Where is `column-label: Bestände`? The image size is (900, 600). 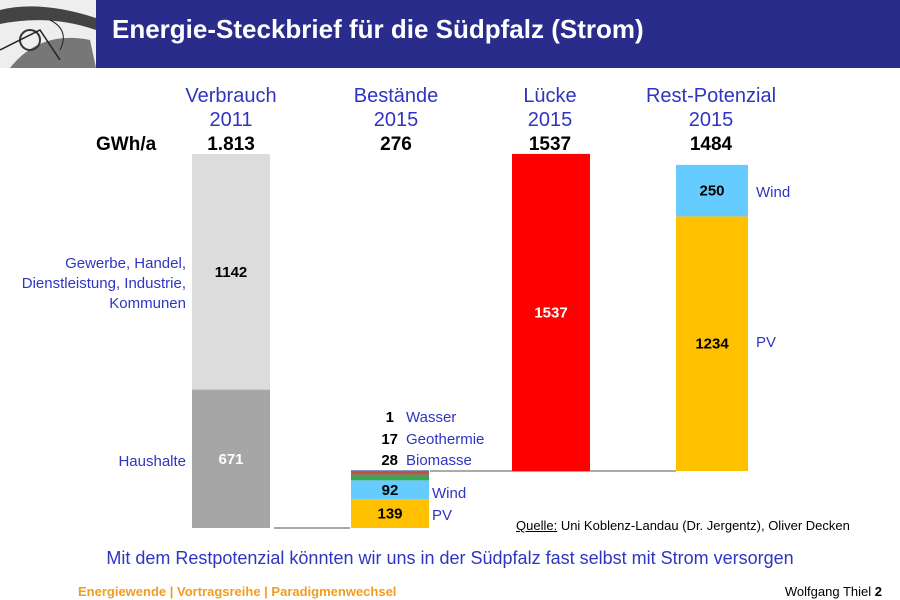 column-label: Bestände is located at coordinates (396, 96).